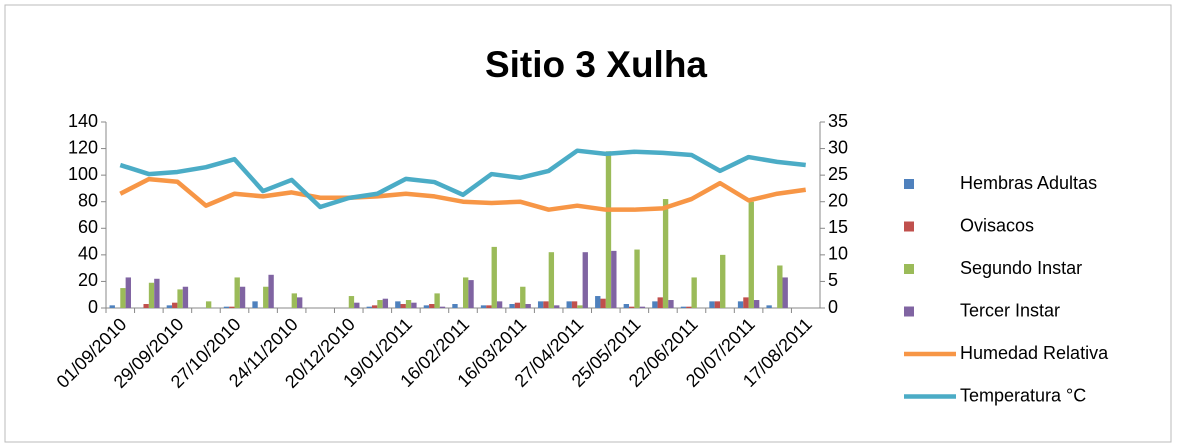 The width and height of the screenshot is (1177, 447). What do you see at coordinates (997, 225) in the screenshot?
I see `legend-label: Ovisacos` at bounding box center [997, 225].